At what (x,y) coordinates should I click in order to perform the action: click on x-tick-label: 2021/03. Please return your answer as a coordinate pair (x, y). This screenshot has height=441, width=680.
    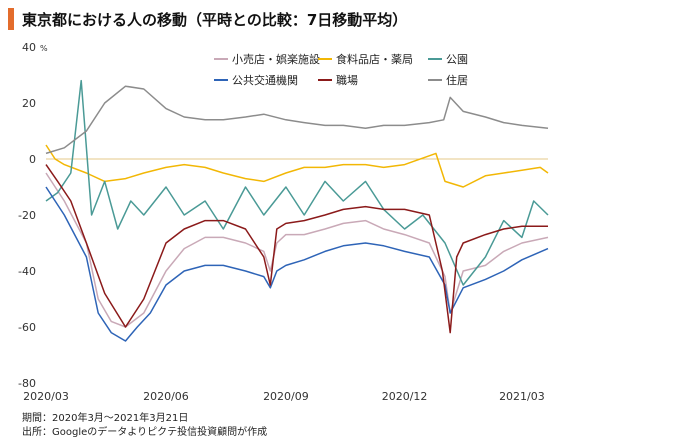
    Looking at the image, I should click on (522, 396).